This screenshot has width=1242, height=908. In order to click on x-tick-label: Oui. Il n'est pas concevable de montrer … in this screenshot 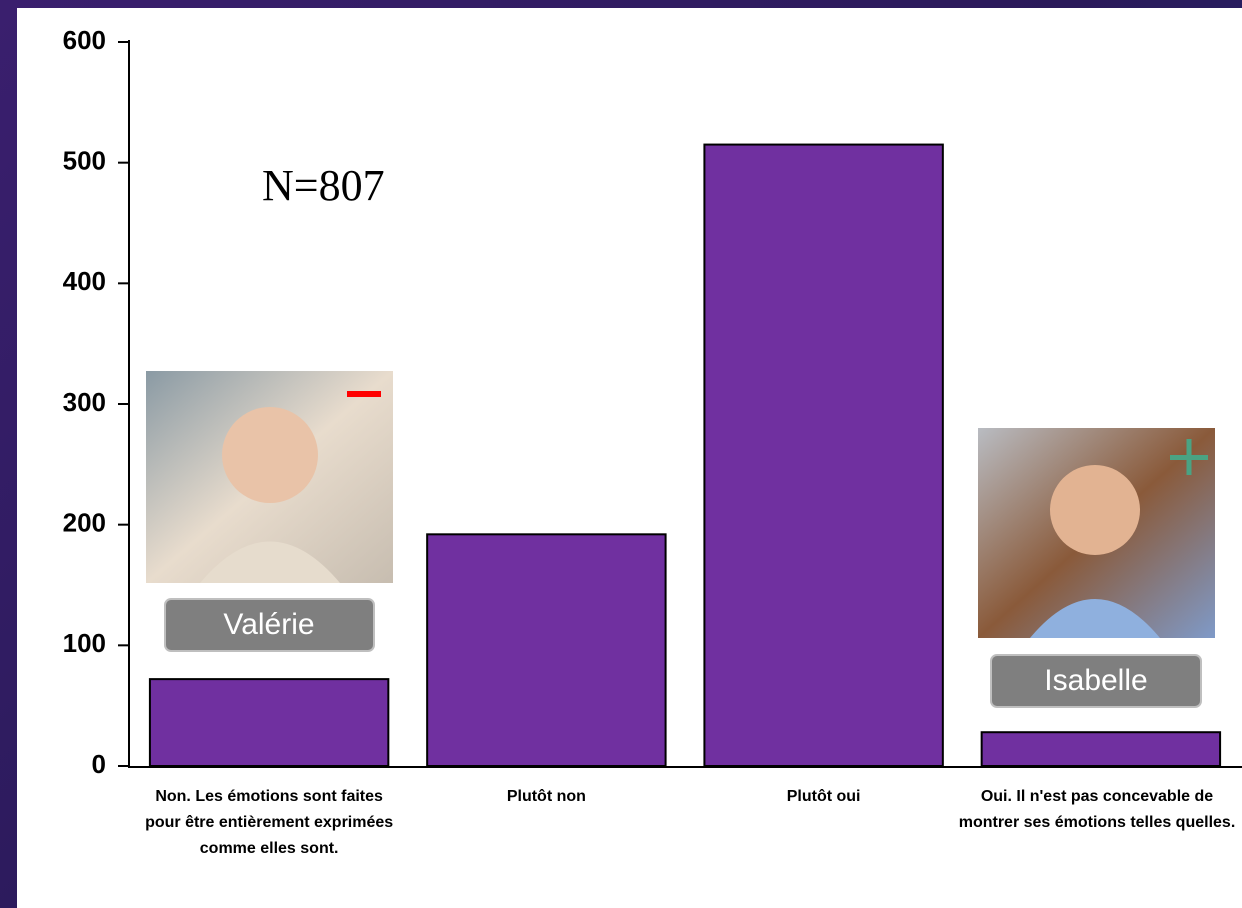, I will do `click(1097, 809)`.